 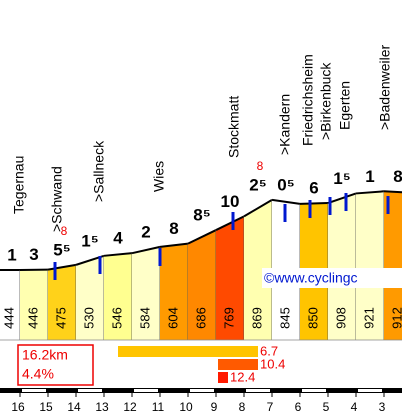 I want to click on elevation-label: 908, so click(x=340, y=318).